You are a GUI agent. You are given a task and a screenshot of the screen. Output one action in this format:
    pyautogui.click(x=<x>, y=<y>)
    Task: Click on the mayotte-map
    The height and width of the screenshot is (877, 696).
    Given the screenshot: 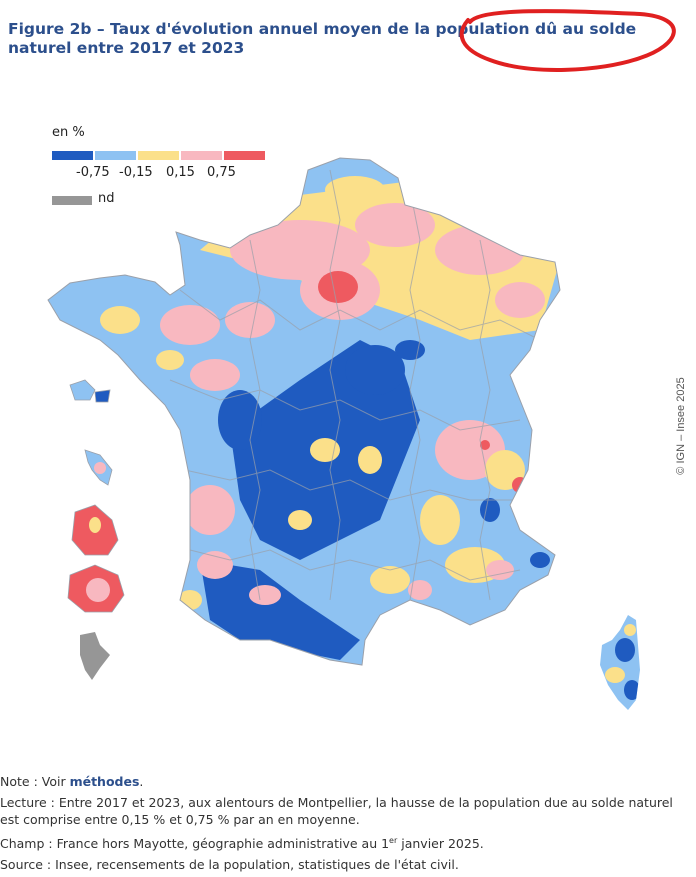 What is the action you would take?
    pyautogui.click(x=95, y=656)
    